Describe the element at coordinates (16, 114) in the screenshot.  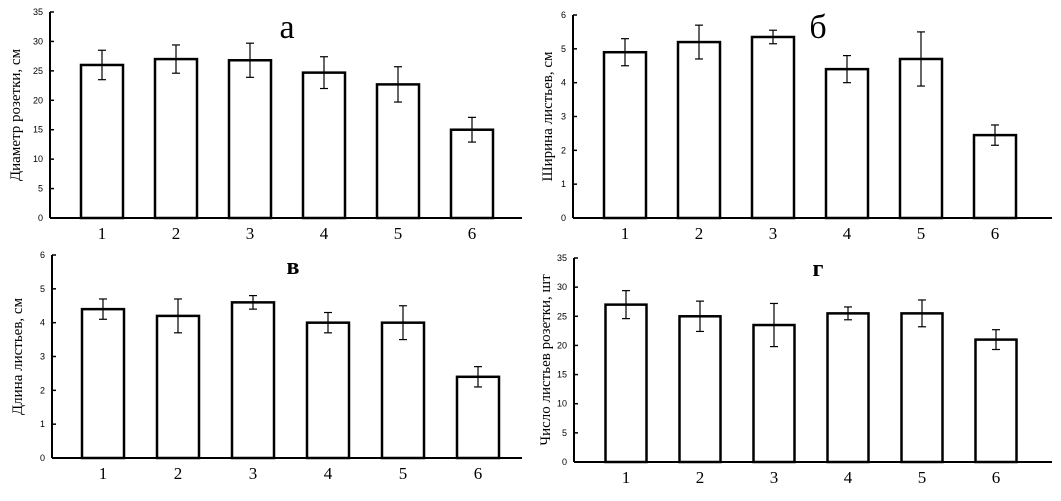
I see `y-axis-label: Диаметр розетки, см` at that location.